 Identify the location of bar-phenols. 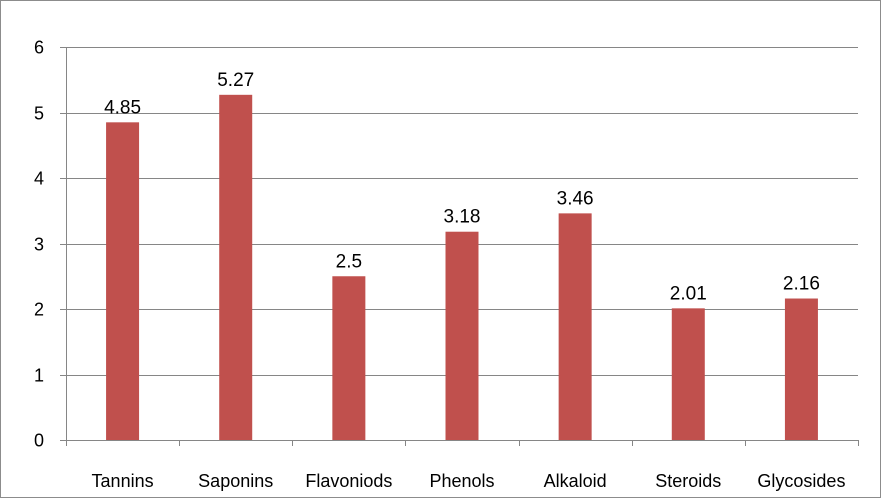
(462, 335).